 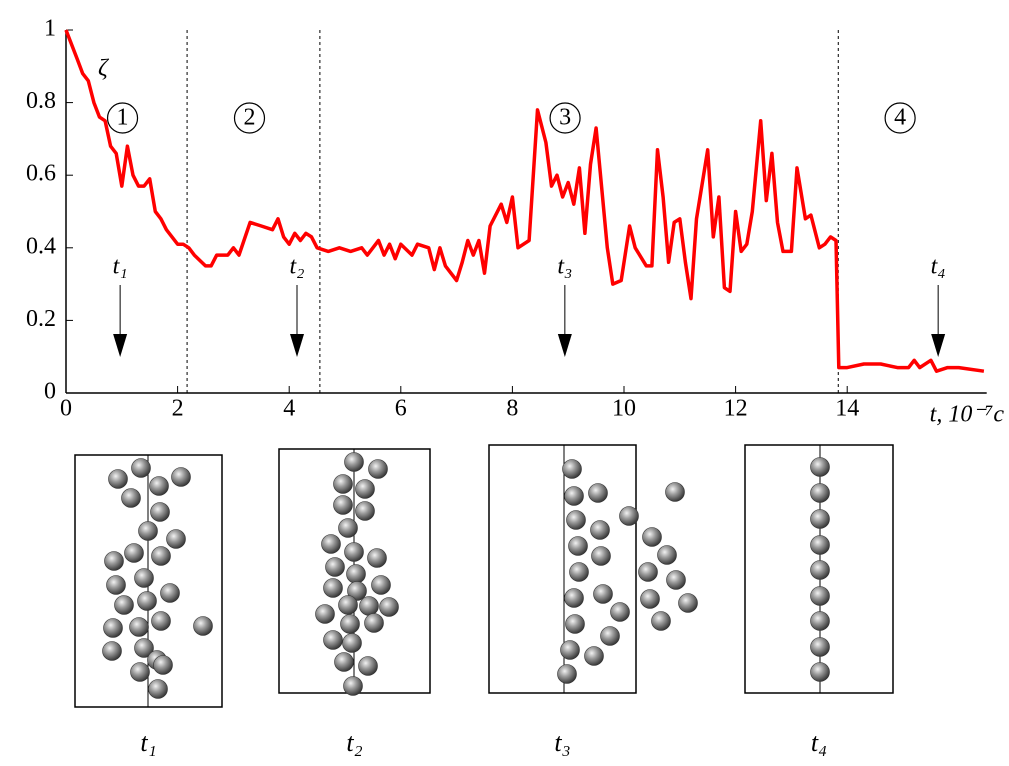 What do you see at coordinates (401, 409) in the screenshot?
I see `x-tick-label: 6` at bounding box center [401, 409].